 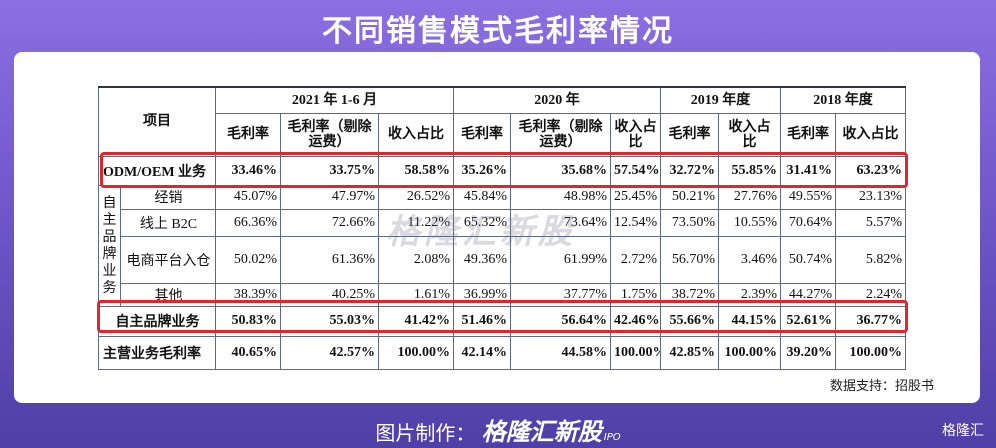 I want to click on cell: 44.27%, so click(x=808, y=294).